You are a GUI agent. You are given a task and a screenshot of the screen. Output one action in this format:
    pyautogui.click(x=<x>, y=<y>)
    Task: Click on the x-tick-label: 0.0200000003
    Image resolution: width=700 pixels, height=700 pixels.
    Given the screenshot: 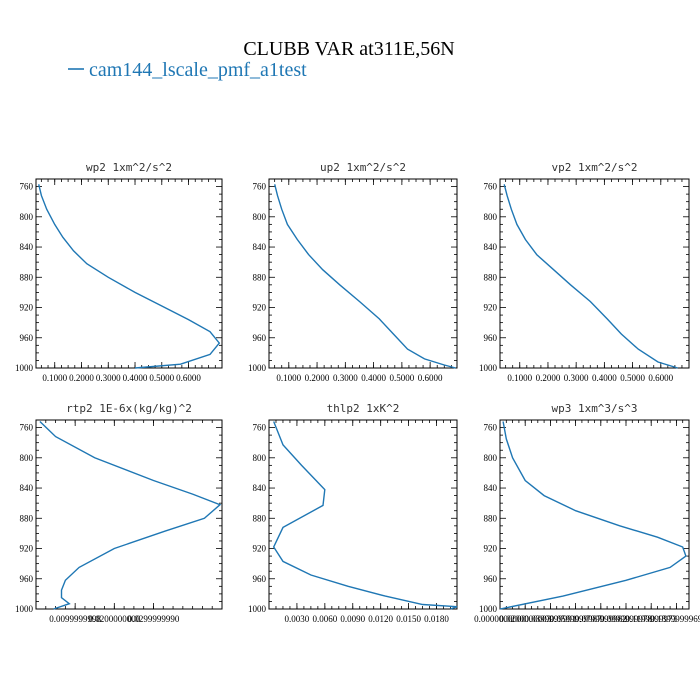 What is the action you would take?
    pyautogui.click(x=525, y=619)
    